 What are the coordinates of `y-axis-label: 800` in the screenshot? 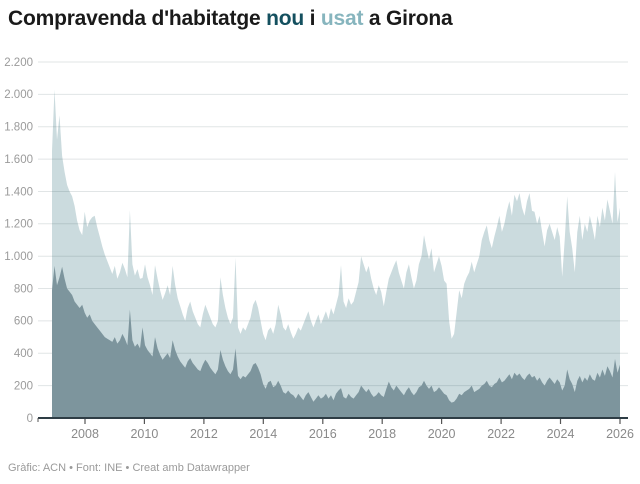 It's located at (23, 289).